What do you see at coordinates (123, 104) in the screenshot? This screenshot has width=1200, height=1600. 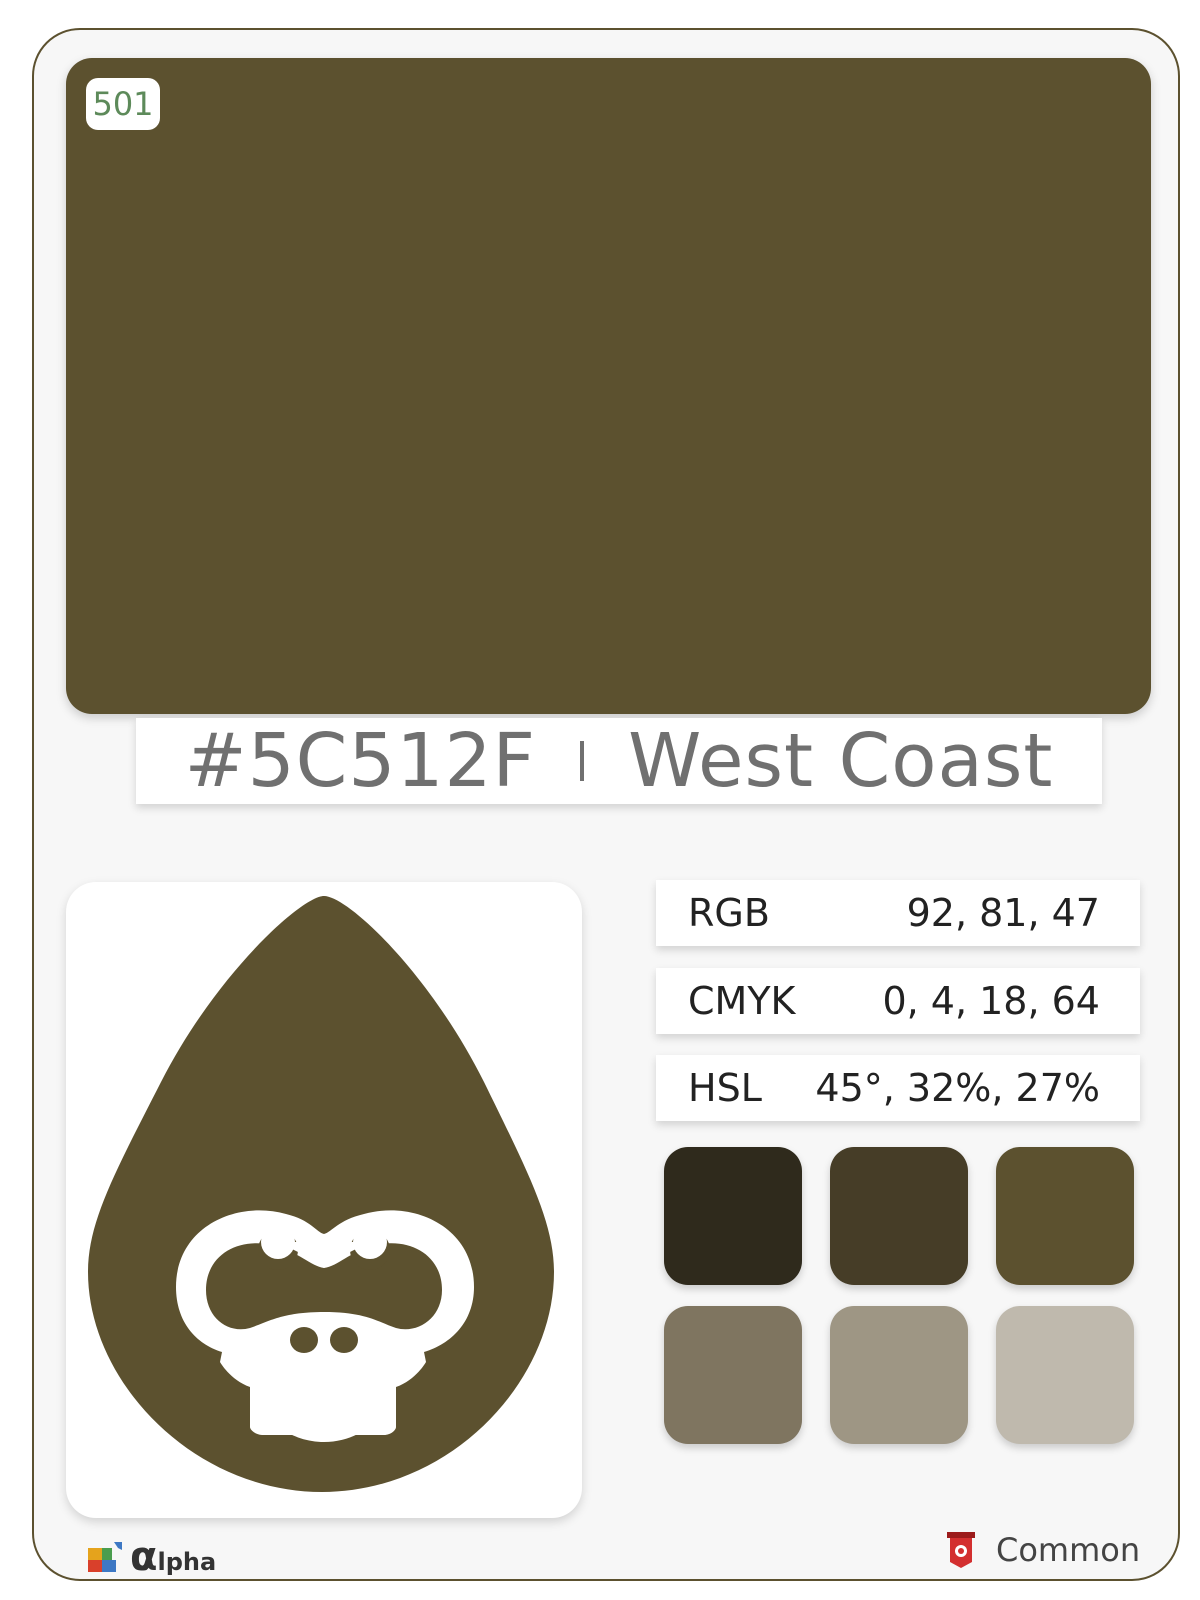 I see `card-number-badge: 501` at bounding box center [123, 104].